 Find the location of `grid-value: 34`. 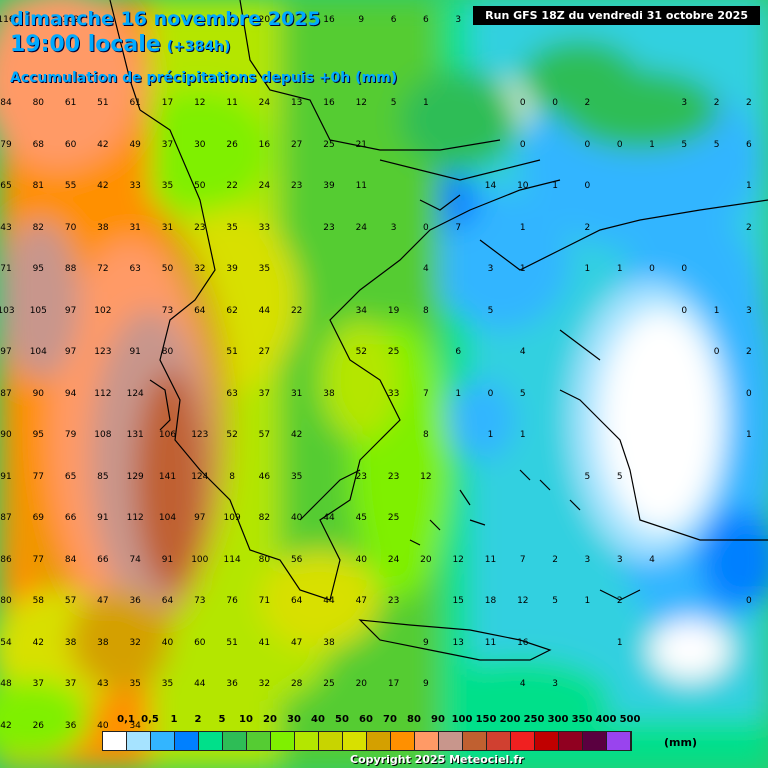

grid-value: 34 is located at coordinates (361, 310).